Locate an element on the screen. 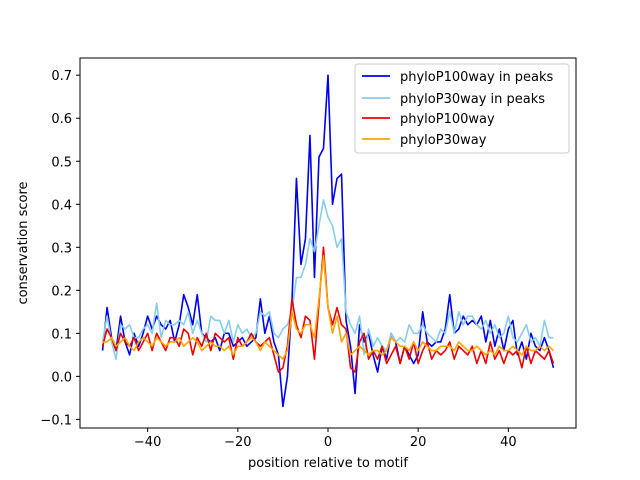  legend-label-phylop100way-peaks: phyloP100way in peaks is located at coordinates (477, 77).